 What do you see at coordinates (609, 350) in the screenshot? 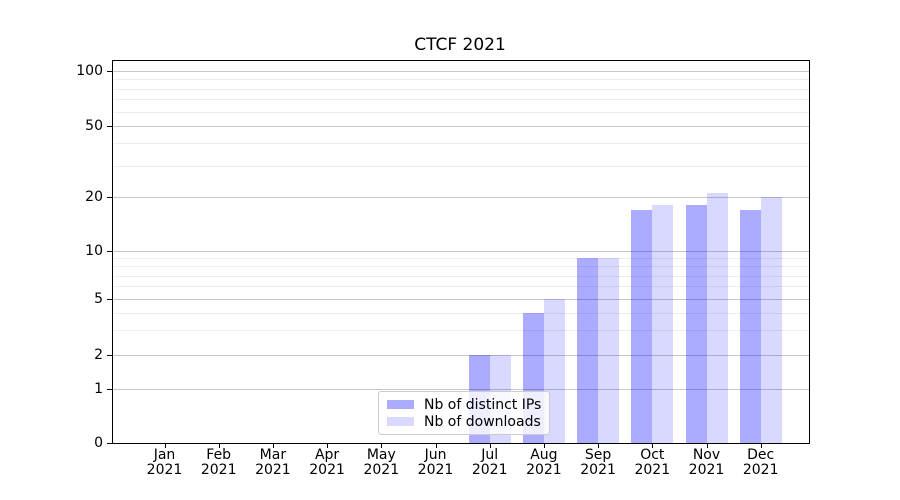
I see `bar-downloads-sep` at bounding box center [609, 350].